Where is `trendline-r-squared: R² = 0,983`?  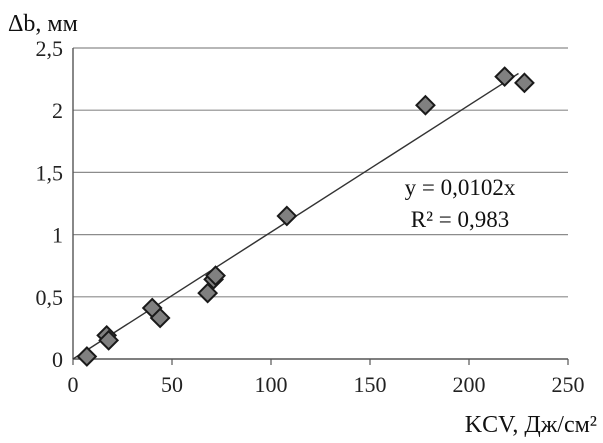 trendline-r-squared: R² = 0,983 is located at coordinates (460, 219).